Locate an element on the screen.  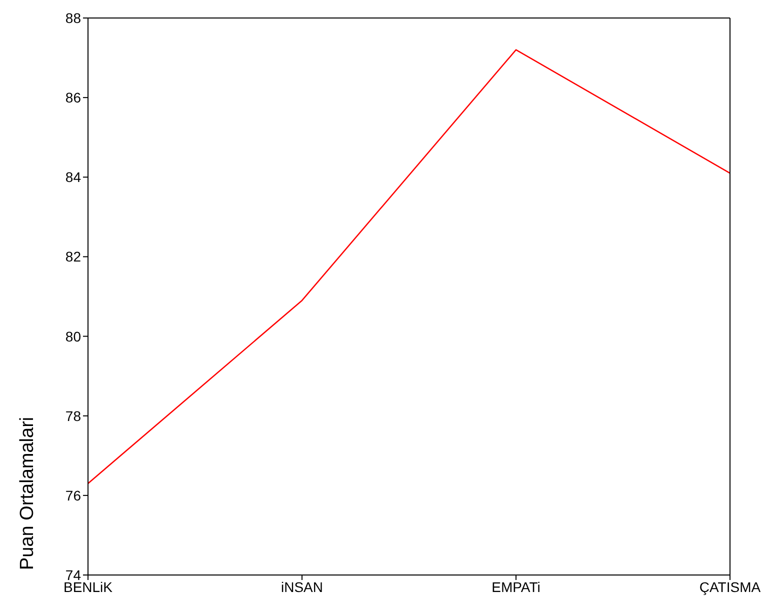
x-tick-label: iNSAN is located at coordinates (302, 586).